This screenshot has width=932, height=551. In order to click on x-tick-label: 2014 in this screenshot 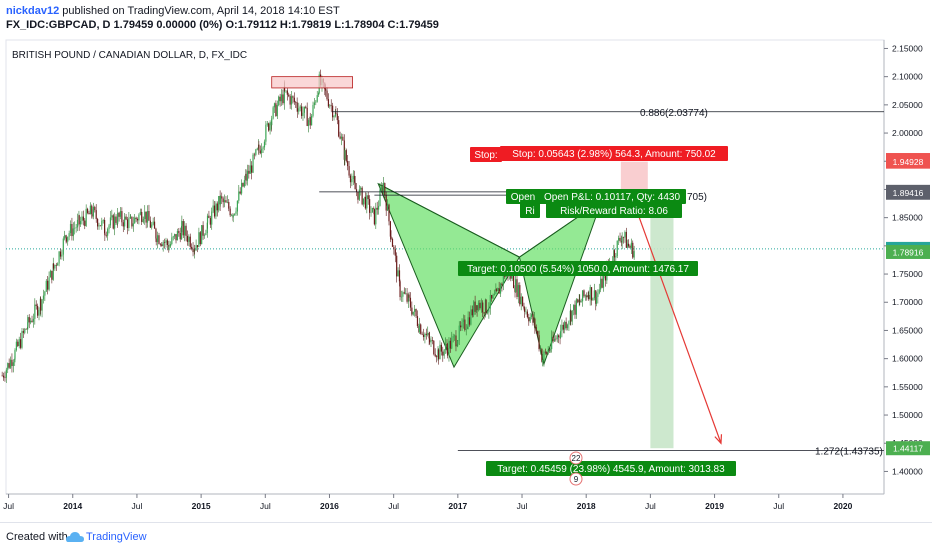, I will do `click(72, 506)`.